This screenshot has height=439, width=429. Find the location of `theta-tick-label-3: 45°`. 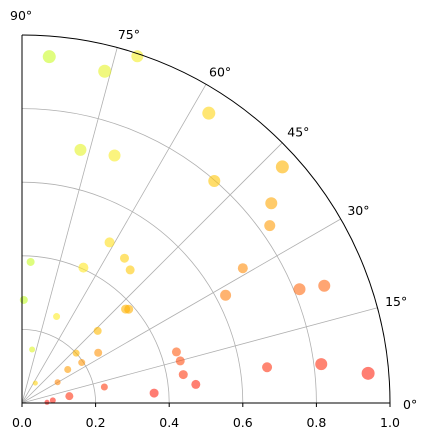

theta-tick-label-3: 45° is located at coordinates (298, 132).